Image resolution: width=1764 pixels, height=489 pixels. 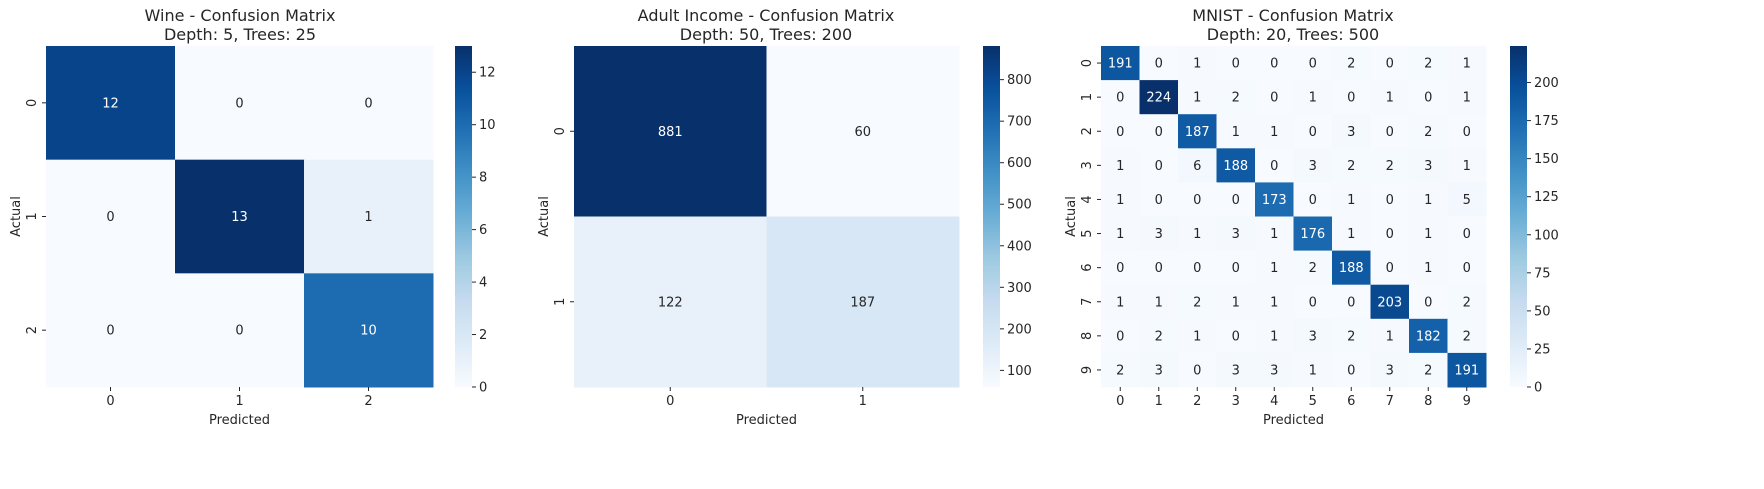 I want to click on cell-value-label: 176, so click(x=1312, y=234).